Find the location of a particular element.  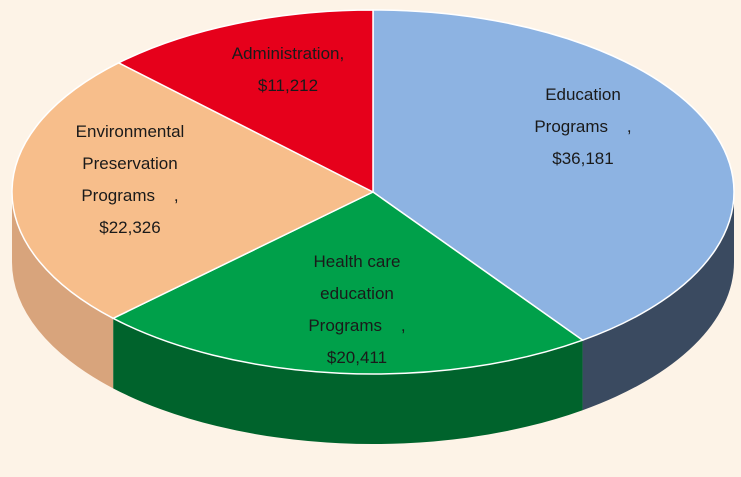

data-label: Education Programs , $36,181 is located at coordinates (583, 127).